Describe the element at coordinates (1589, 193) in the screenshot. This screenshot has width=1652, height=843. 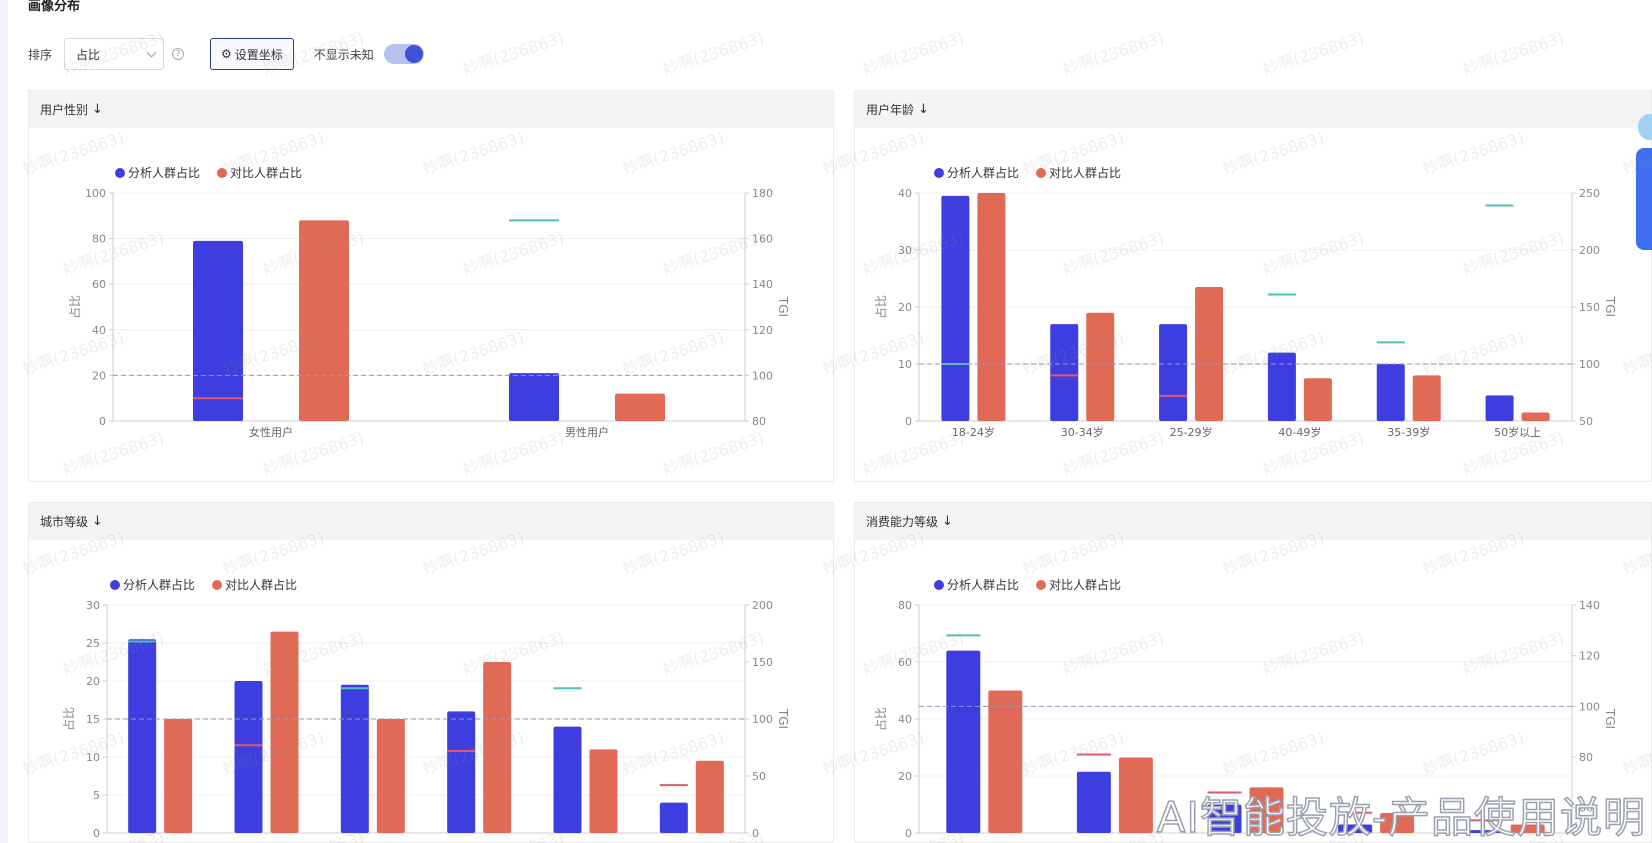
I see `y2-tick-label: 250` at that location.